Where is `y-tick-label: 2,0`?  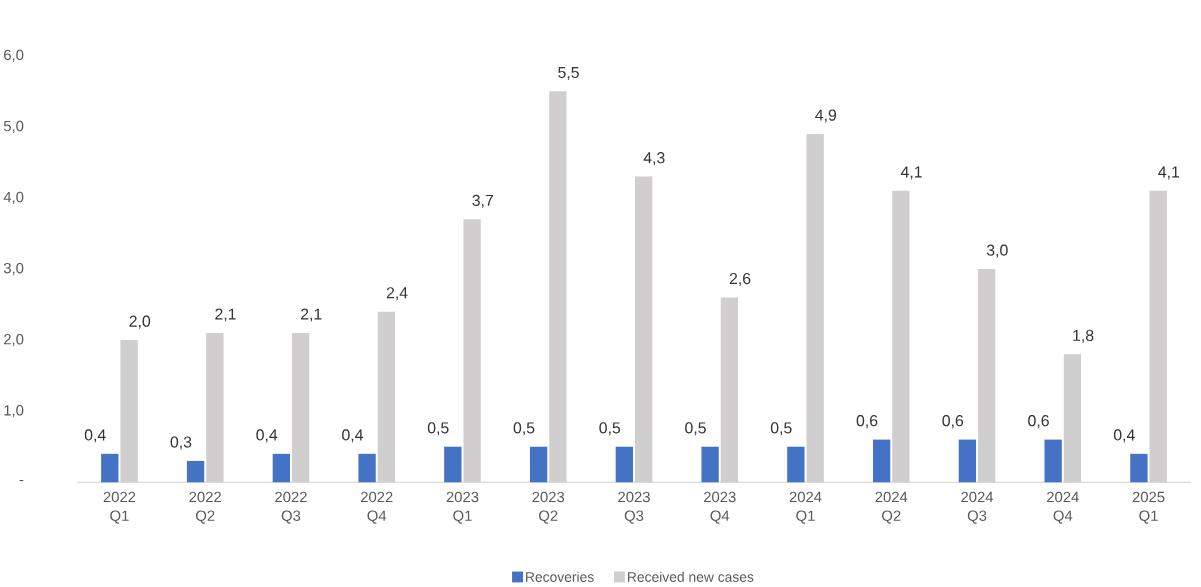
y-tick-label: 2,0 is located at coordinates (14, 340).